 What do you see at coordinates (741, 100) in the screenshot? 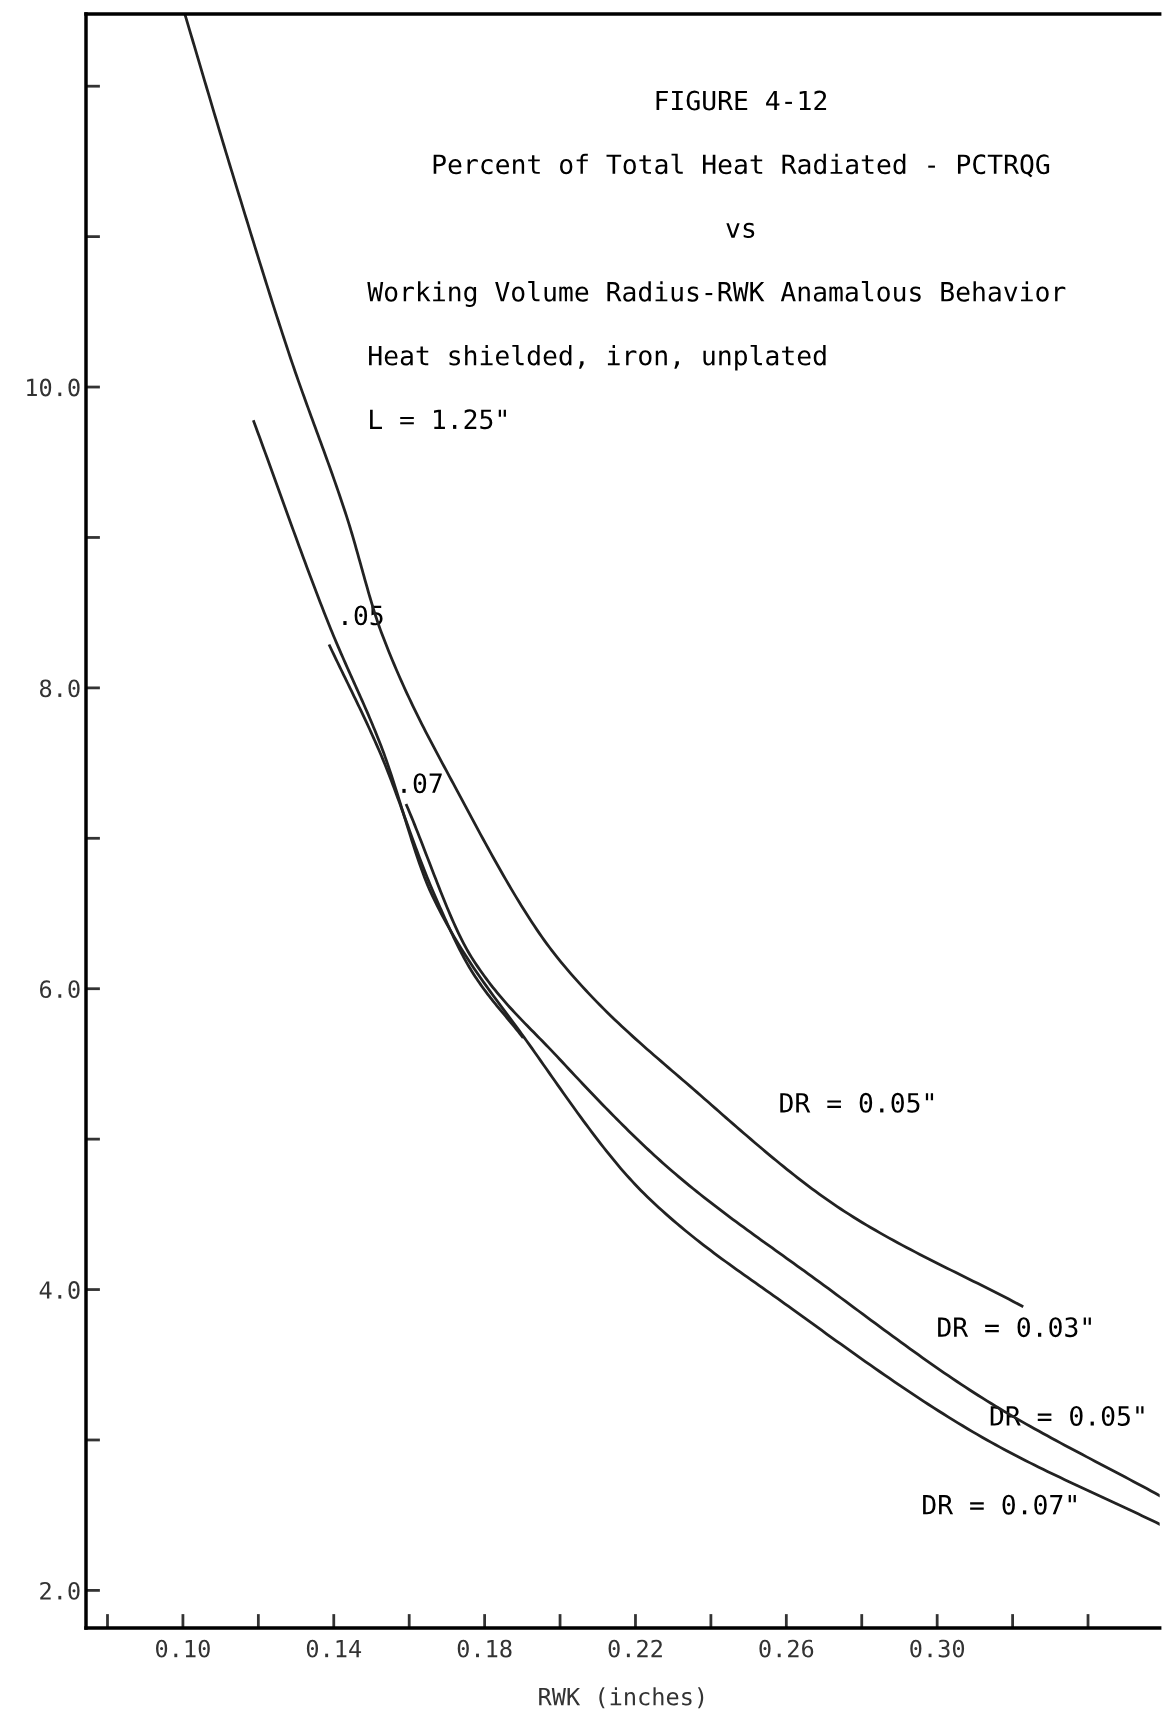
I see `text: FIGURE 4-12` at bounding box center [741, 100].